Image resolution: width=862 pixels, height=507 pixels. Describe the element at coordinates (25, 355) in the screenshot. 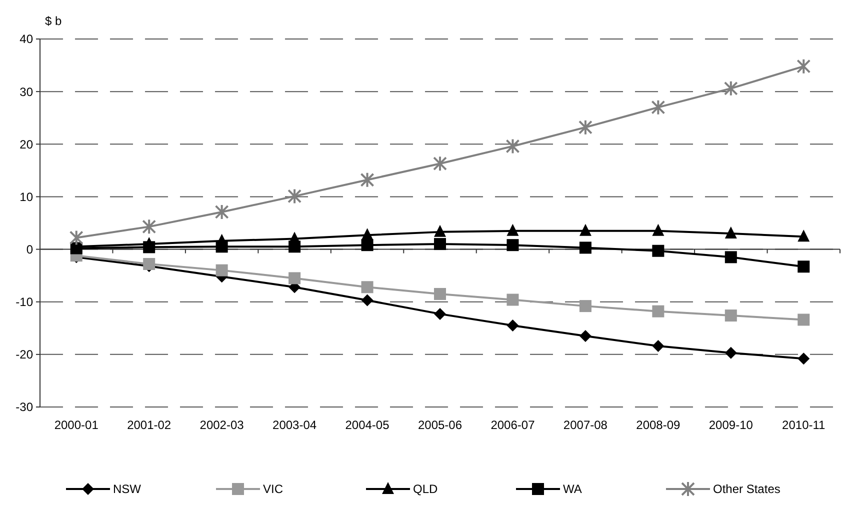

I see `y-tick-label: -20` at that location.